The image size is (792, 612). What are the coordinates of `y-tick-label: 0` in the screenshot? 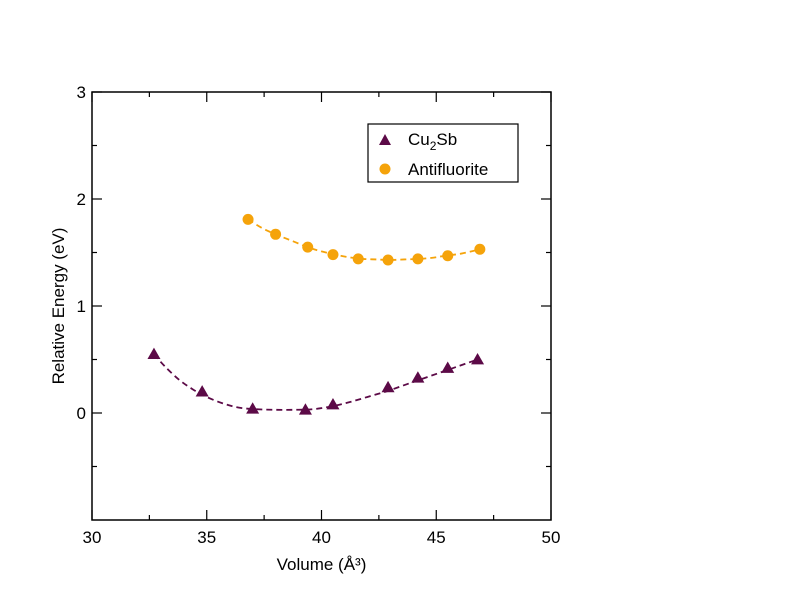 It's located at (81, 413).